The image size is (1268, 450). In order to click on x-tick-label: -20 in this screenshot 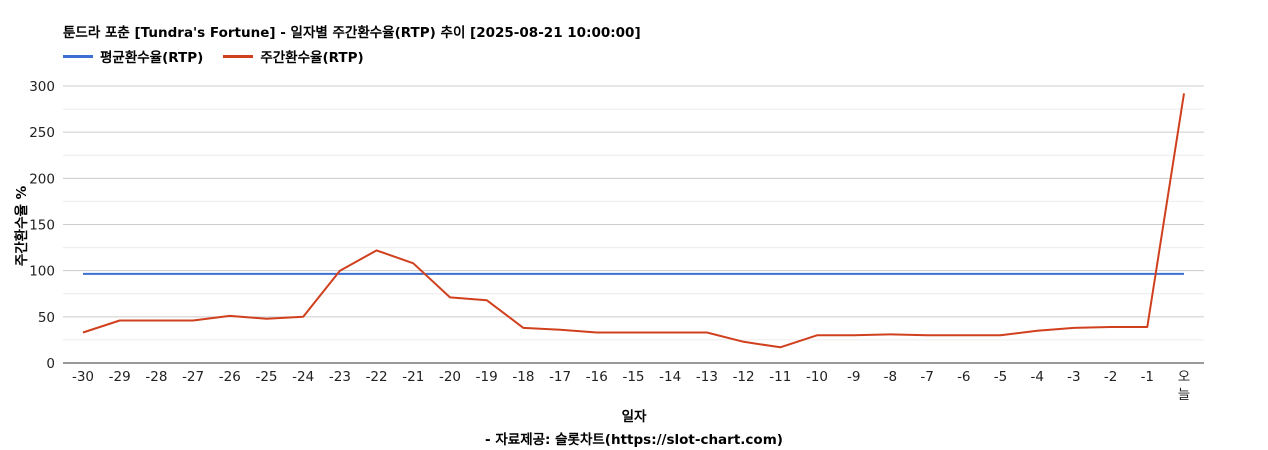, I will do `click(450, 377)`.